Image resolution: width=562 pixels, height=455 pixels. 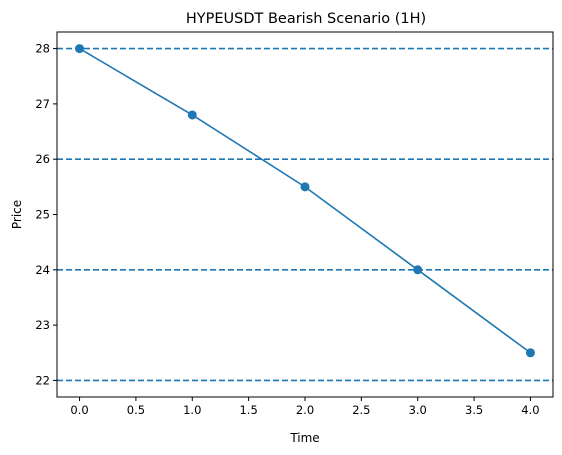 I want to click on y-tick-label: 27, so click(x=42, y=104).